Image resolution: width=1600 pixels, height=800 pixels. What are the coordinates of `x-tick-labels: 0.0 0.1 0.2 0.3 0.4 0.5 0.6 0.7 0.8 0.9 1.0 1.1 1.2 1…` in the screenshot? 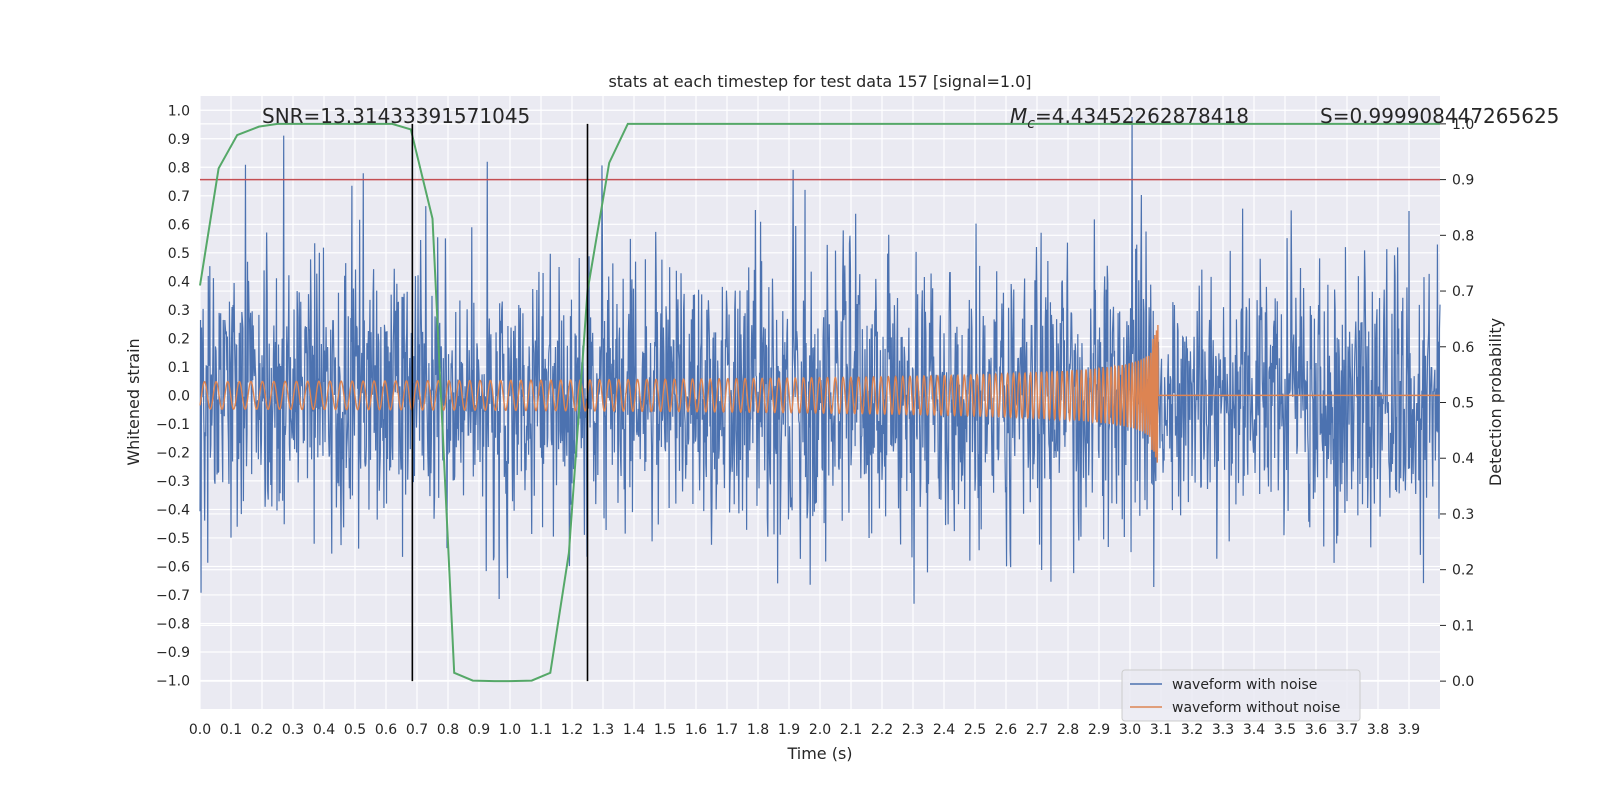 It's located at (804, 730).